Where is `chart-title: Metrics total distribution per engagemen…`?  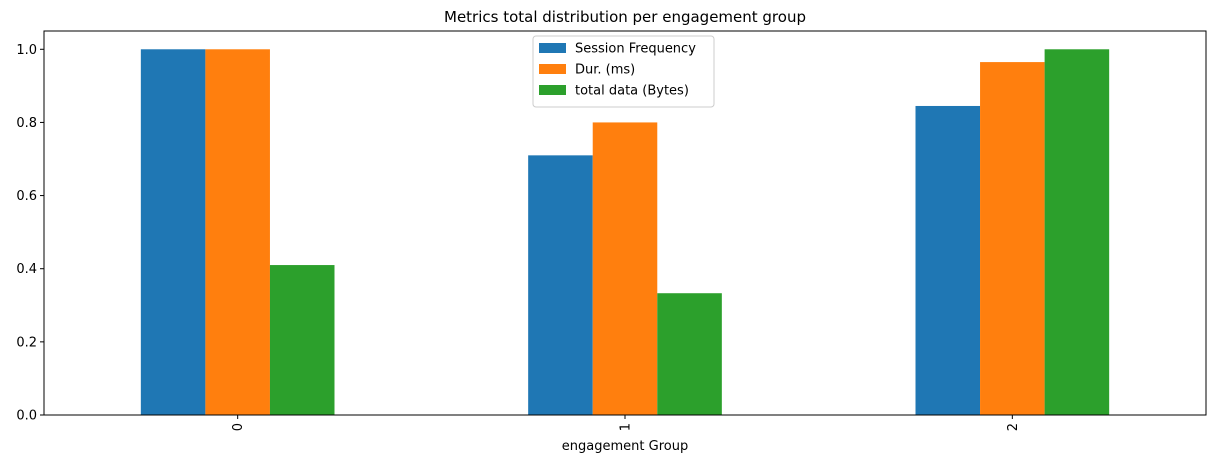
chart-title: Metrics total distribution per engagemen… is located at coordinates (625, 17).